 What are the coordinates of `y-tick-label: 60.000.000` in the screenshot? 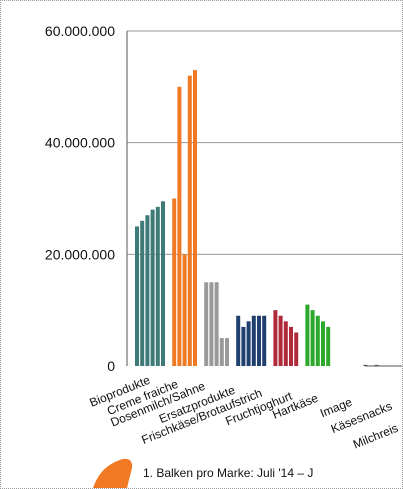 It's located at (80, 31).